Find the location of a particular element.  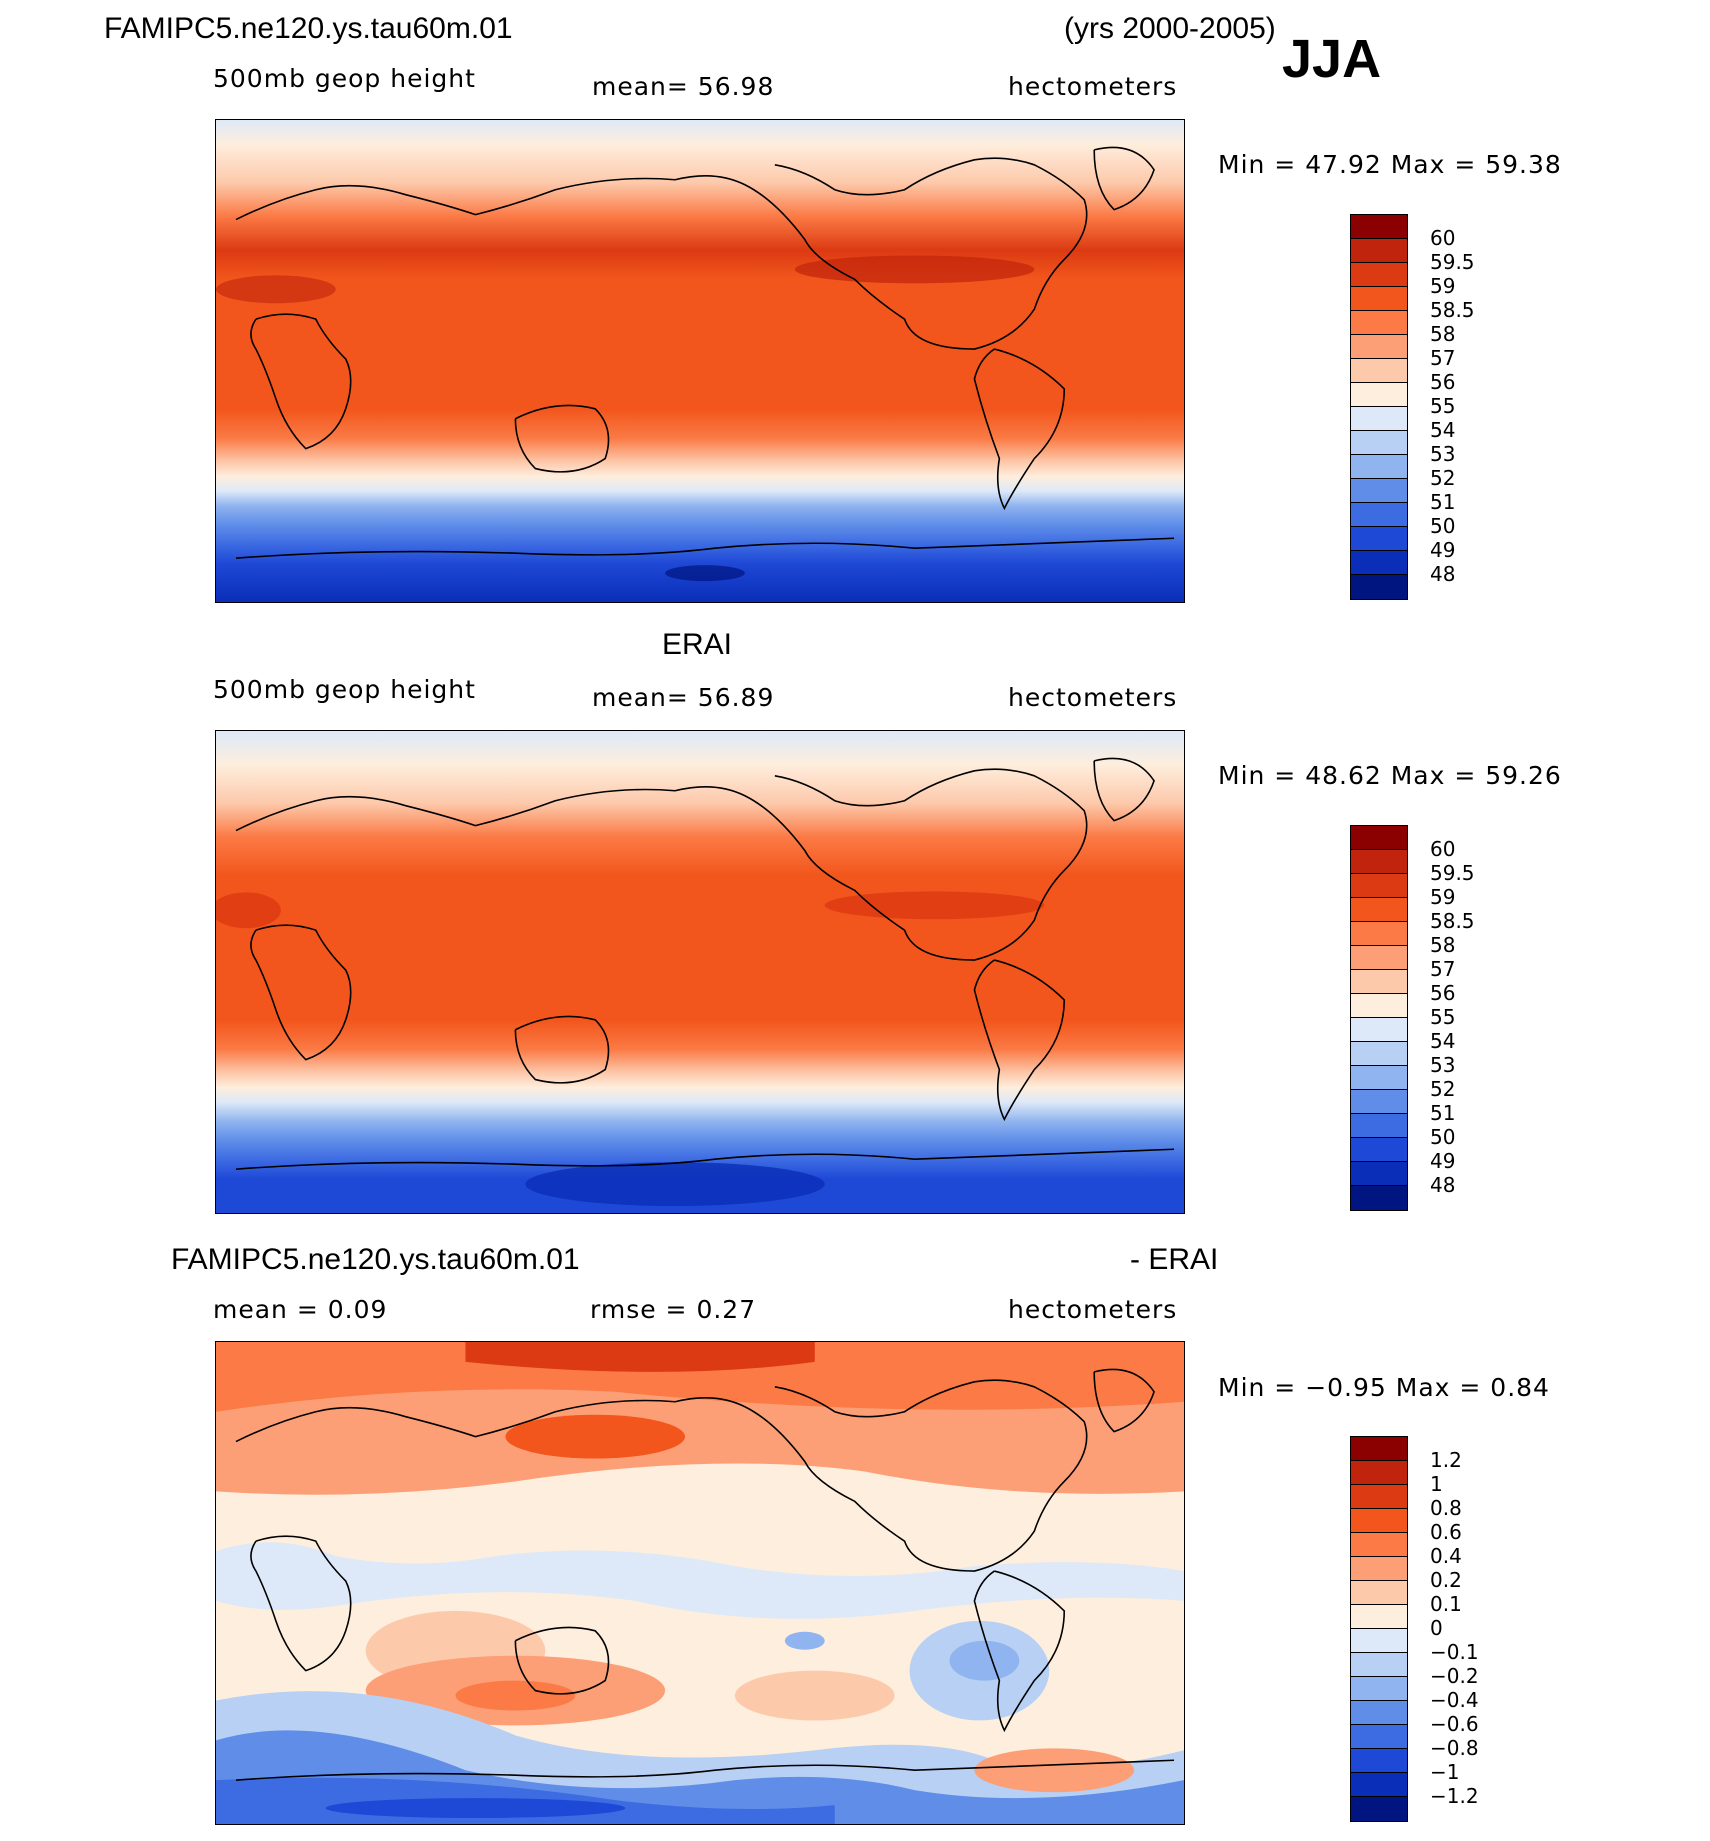

panel3-mean-label: mean = 0.09 is located at coordinates (300, 1309).